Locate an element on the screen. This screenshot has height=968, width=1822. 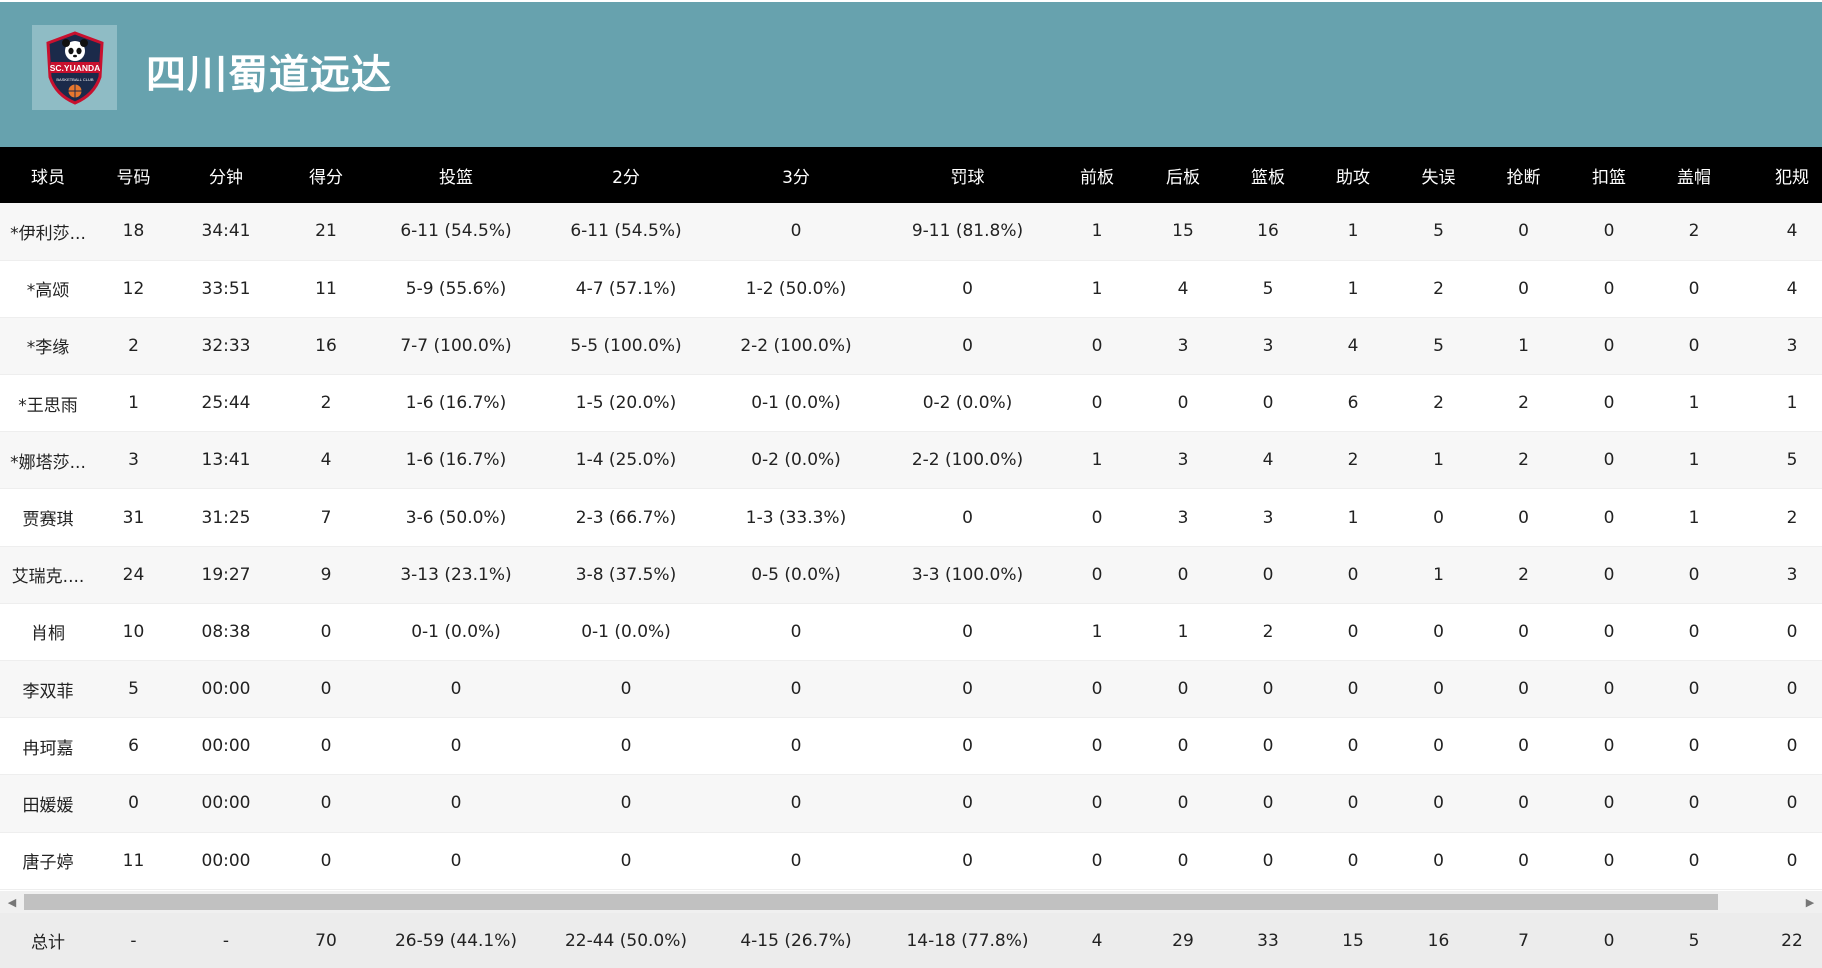
stat-cell: 12 is located at coordinates (133, 289).